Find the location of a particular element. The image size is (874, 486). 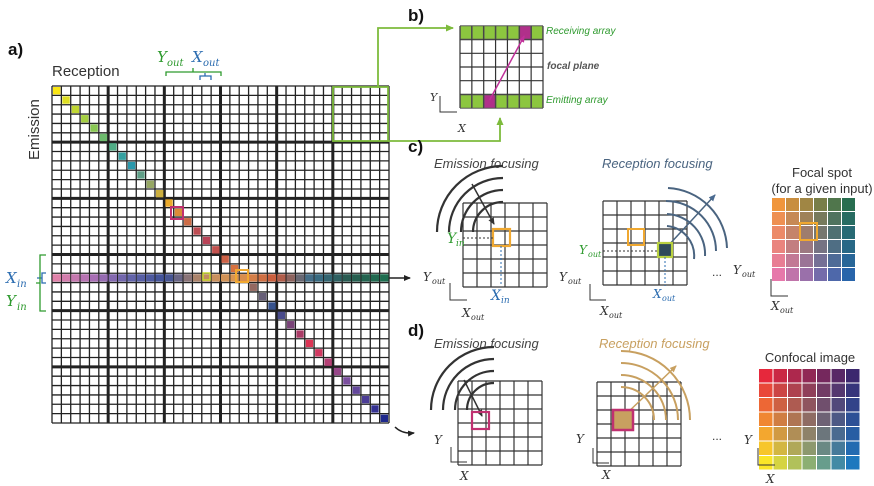

c-focal-spot-highlight is located at coordinates (808, 231).